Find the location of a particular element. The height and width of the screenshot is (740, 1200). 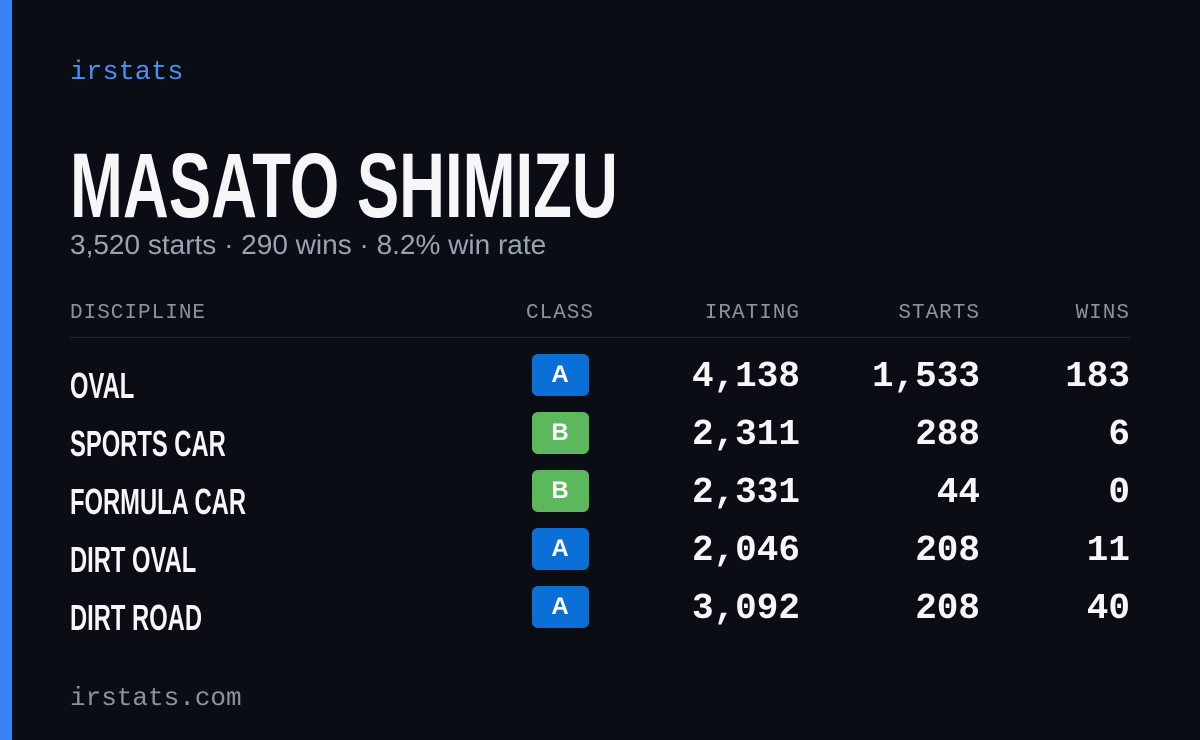

column-header: IRATING is located at coordinates (752, 313).